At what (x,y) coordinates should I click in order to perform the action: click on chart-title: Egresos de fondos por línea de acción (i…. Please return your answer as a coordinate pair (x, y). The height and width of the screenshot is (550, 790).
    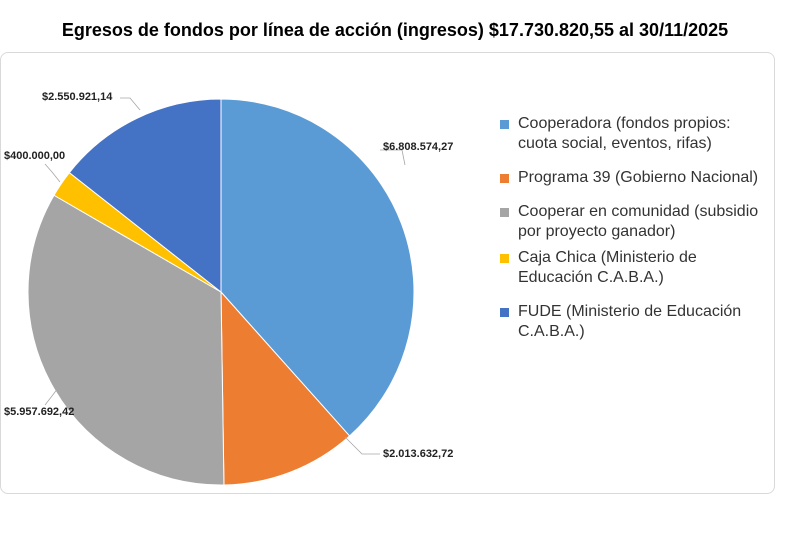
    Looking at the image, I should click on (395, 30).